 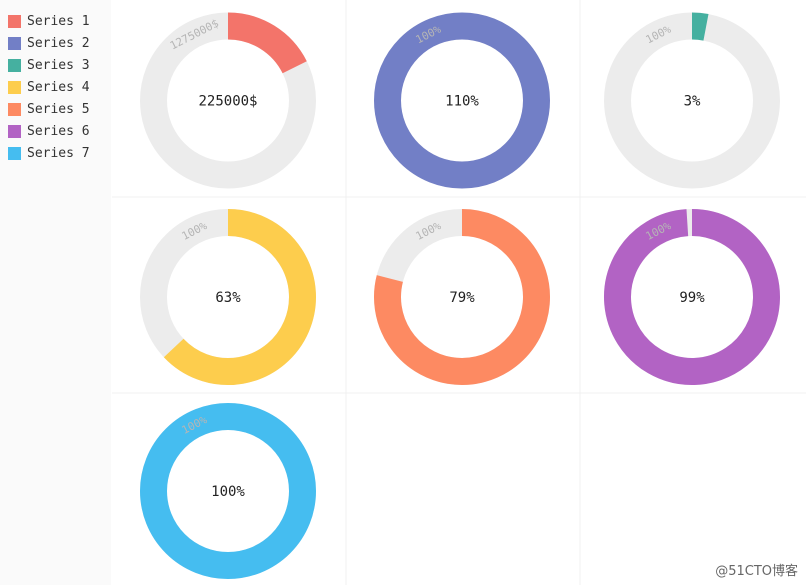 I want to click on gauge-center-label: 99%, so click(x=692, y=298).